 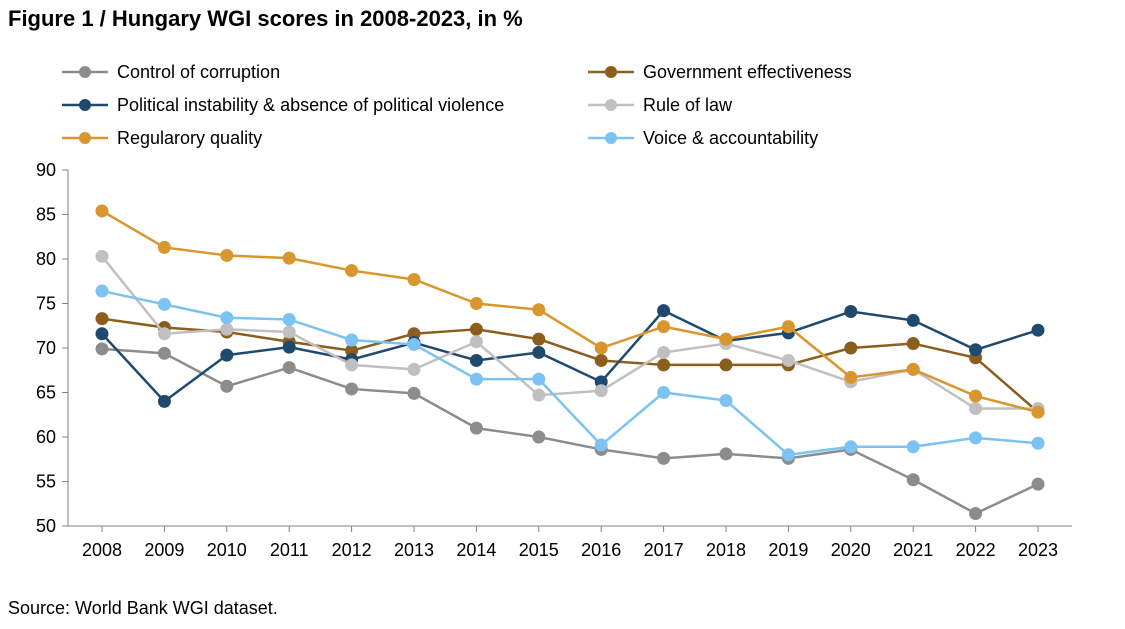 I want to click on legend-item: Regularory quality, so click(x=162, y=138).